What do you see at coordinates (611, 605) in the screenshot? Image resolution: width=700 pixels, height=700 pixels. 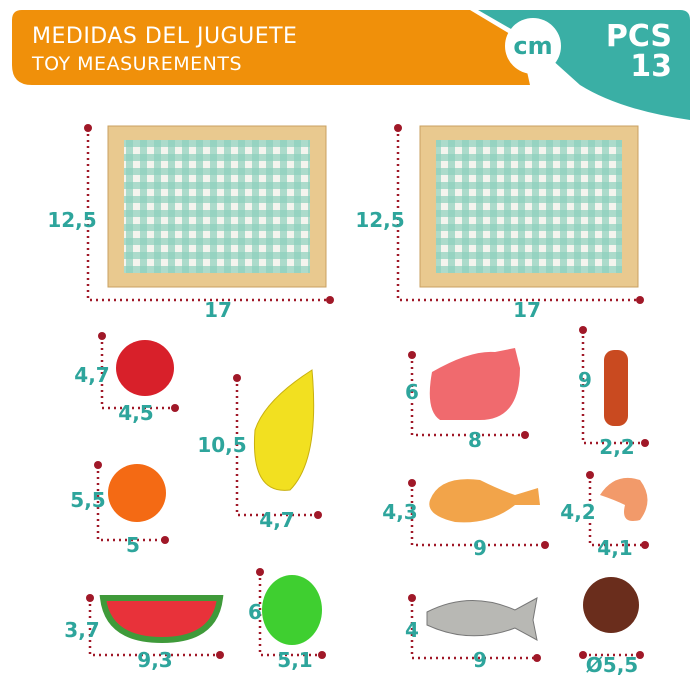 I see `burger-patty` at bounding box center [611, 605].